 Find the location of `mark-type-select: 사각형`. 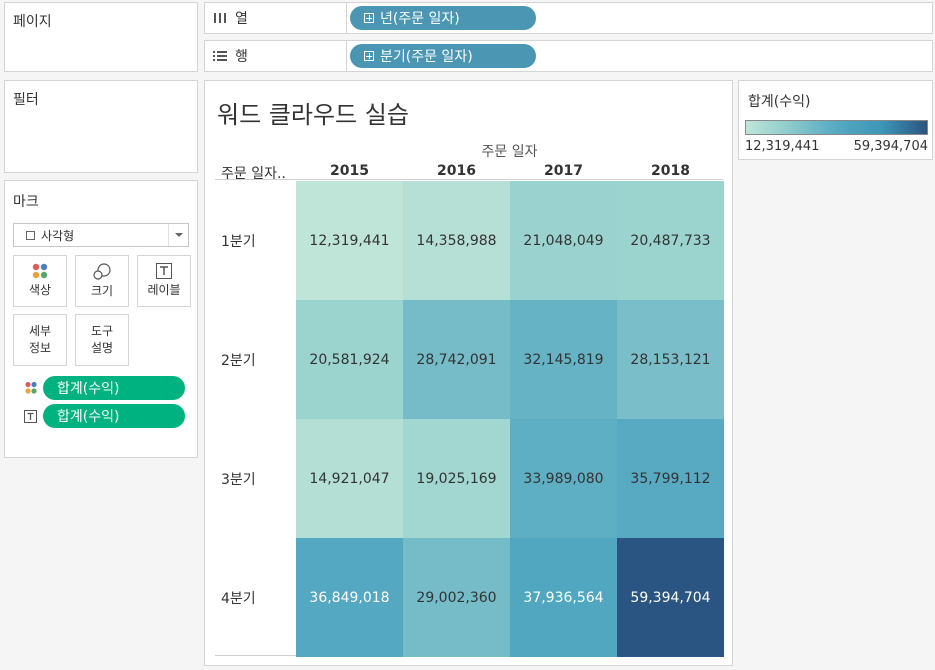

mark-type-select: 사각형 is located at coordinates (101, 235).